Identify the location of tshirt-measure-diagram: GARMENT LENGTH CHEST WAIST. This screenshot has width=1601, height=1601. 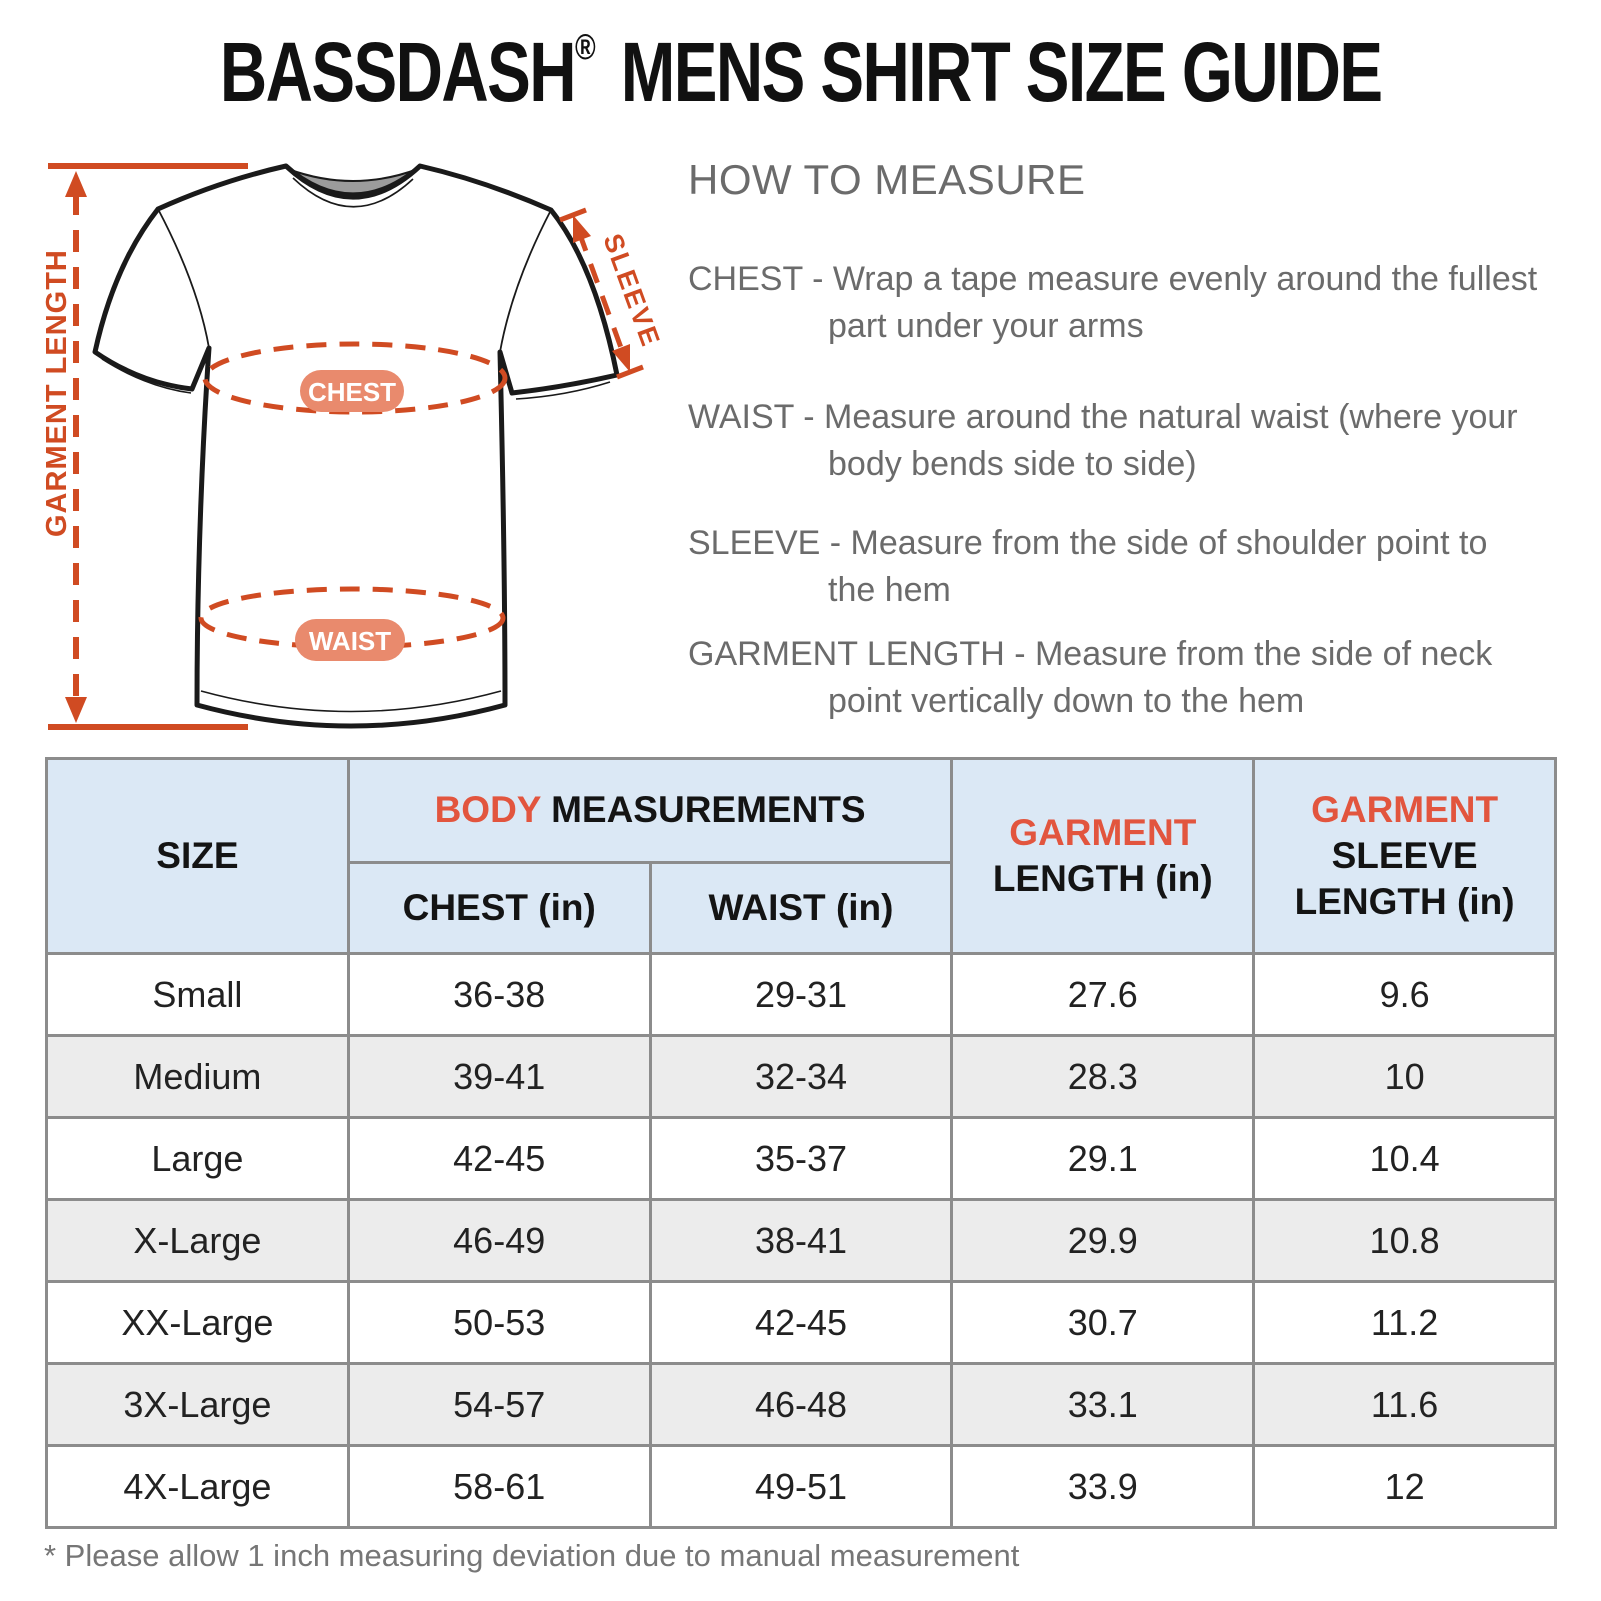
(353, 446).